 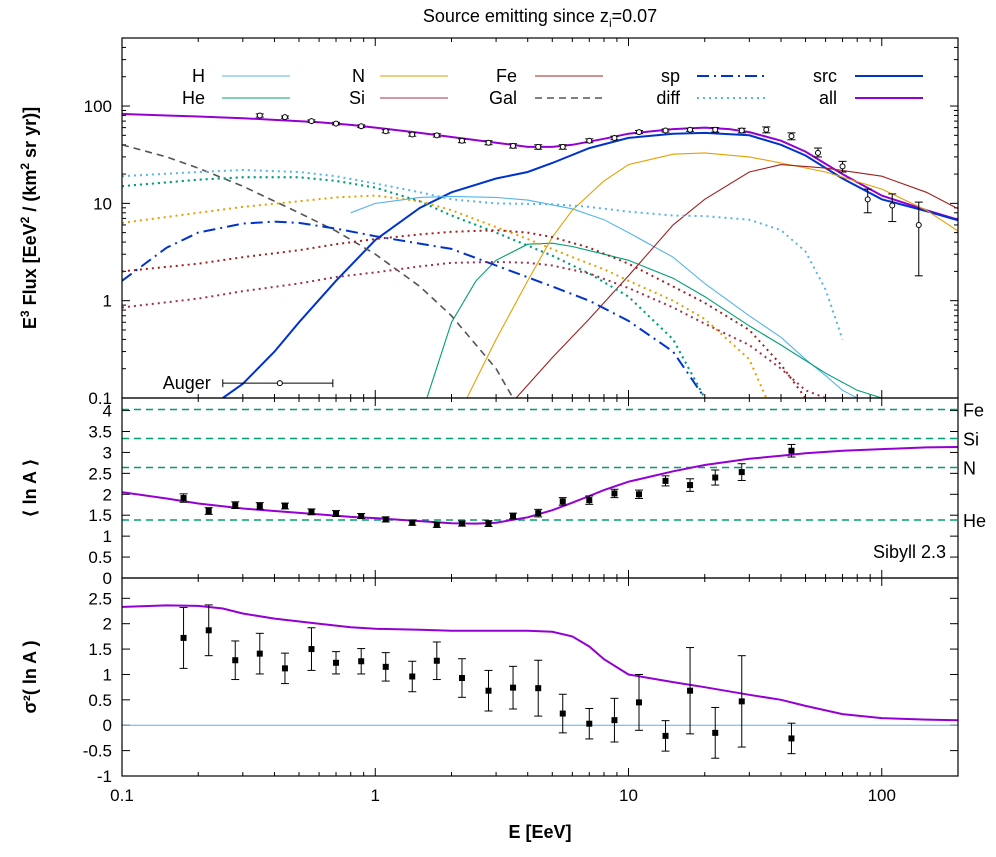 What do you see at coordinates (104, 776) in the screenshot?
I see `y-tick-label: -1` at bounding box center [104, 776].